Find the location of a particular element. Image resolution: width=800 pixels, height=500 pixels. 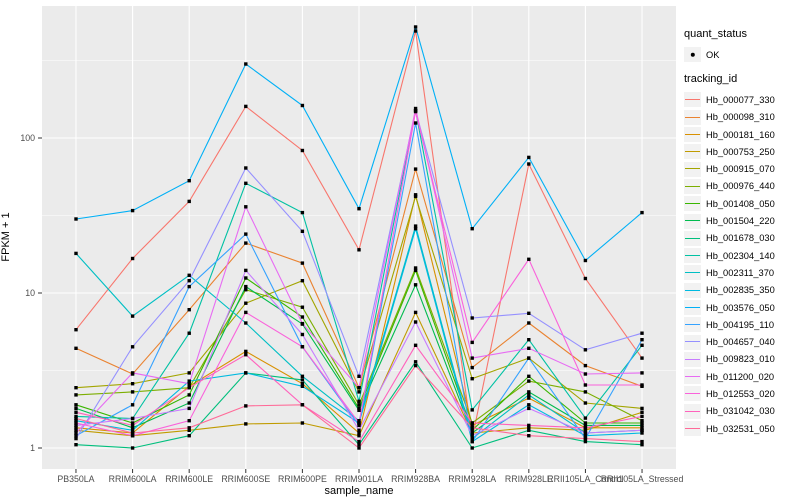

legend-entry-label: Hb_009823_010 is located at coordinates (740, 359).